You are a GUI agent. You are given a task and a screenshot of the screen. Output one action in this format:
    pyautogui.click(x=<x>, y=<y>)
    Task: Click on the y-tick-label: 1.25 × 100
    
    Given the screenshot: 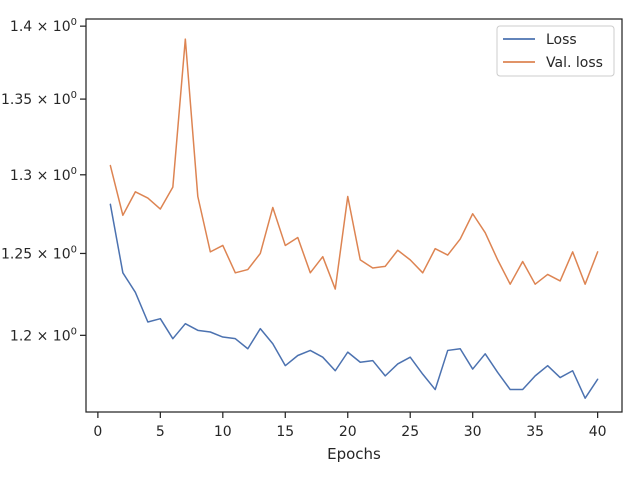 What is the action you would take?
    pyautogui.click(x=39, y=253)
    